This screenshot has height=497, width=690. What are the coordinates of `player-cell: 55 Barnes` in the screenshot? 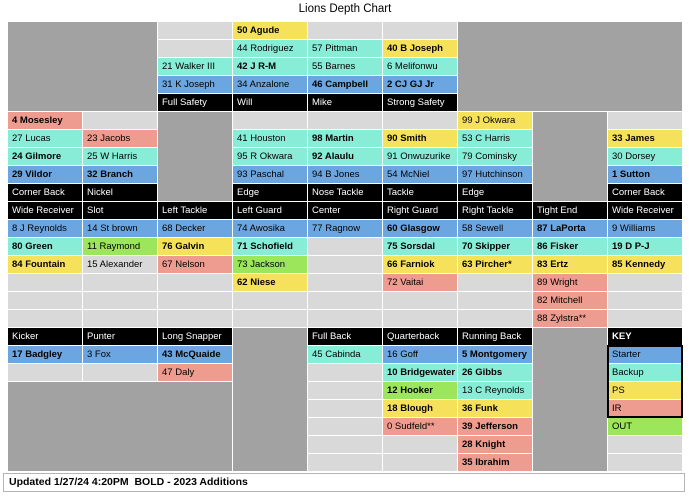 It's located at (345, 66).